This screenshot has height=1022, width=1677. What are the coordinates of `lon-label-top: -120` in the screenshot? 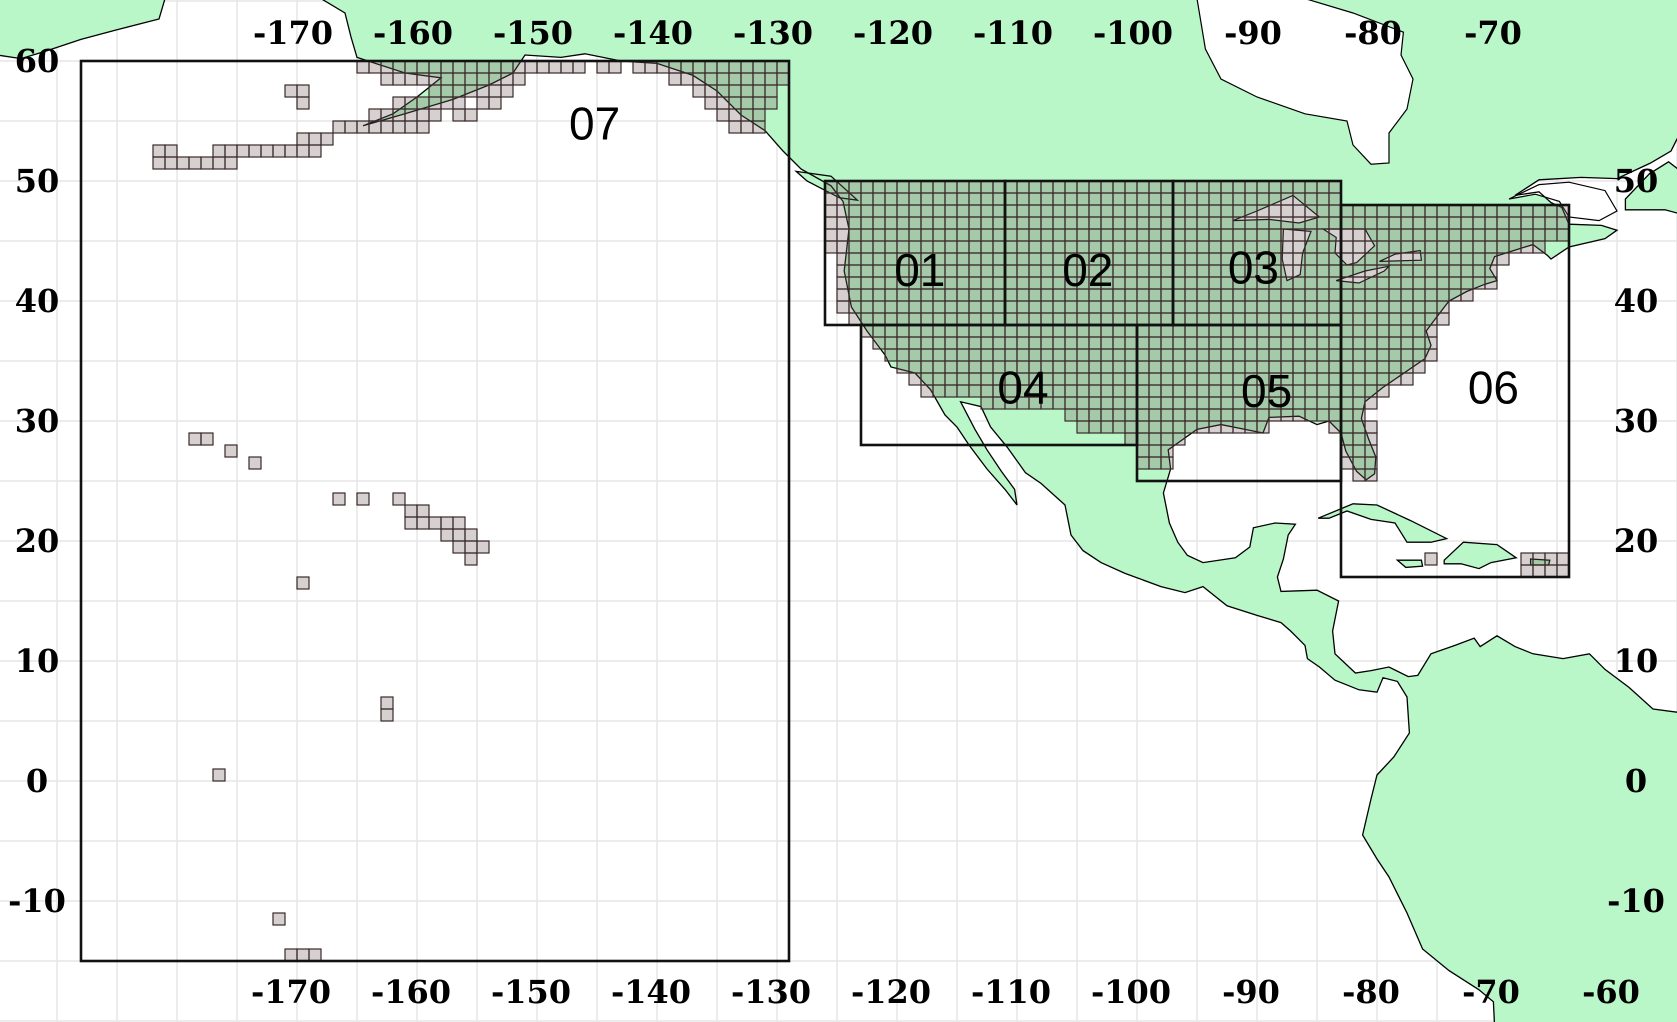 It's located at (893, 33).